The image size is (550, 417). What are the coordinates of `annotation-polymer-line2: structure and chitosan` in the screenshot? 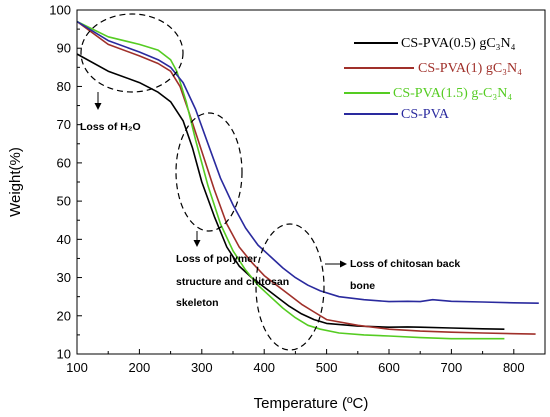 It's located at (232, 282).